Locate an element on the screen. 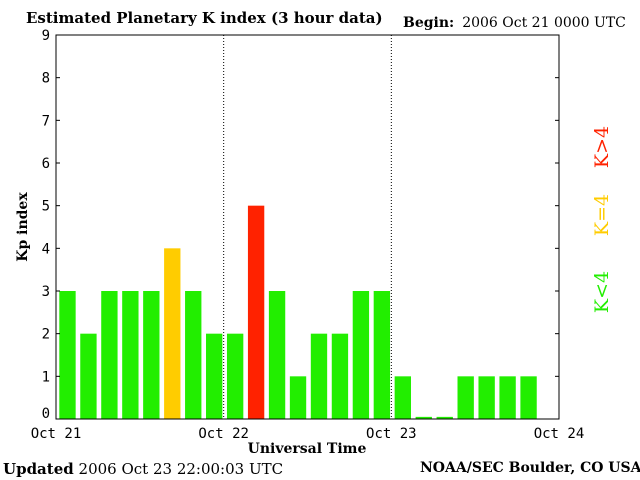  updated-label: Updated is located at coordinates (38, 469).